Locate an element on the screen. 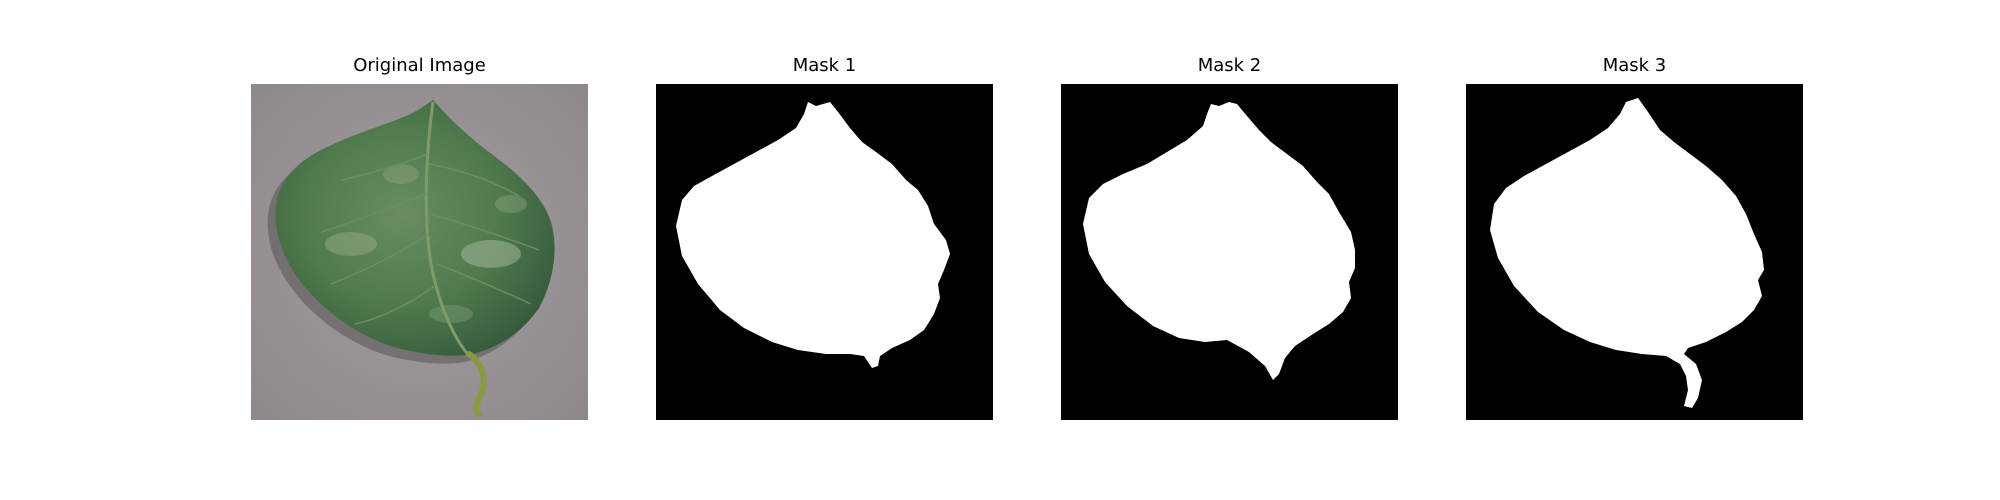 The image size is (2000, 500). panel-original-image: Original Image is located at coordinates (419, 237).